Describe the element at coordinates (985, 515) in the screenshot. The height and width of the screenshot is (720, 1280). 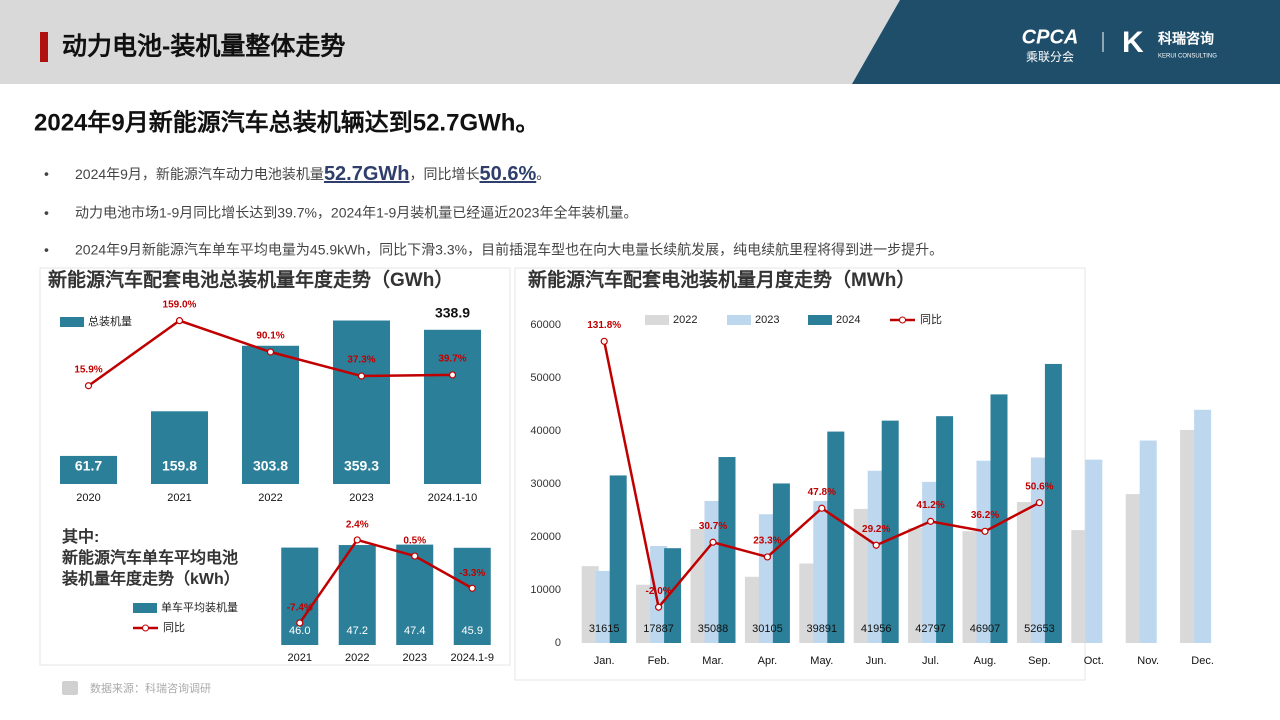
I see `yoy-label: 36.2%` at that location.